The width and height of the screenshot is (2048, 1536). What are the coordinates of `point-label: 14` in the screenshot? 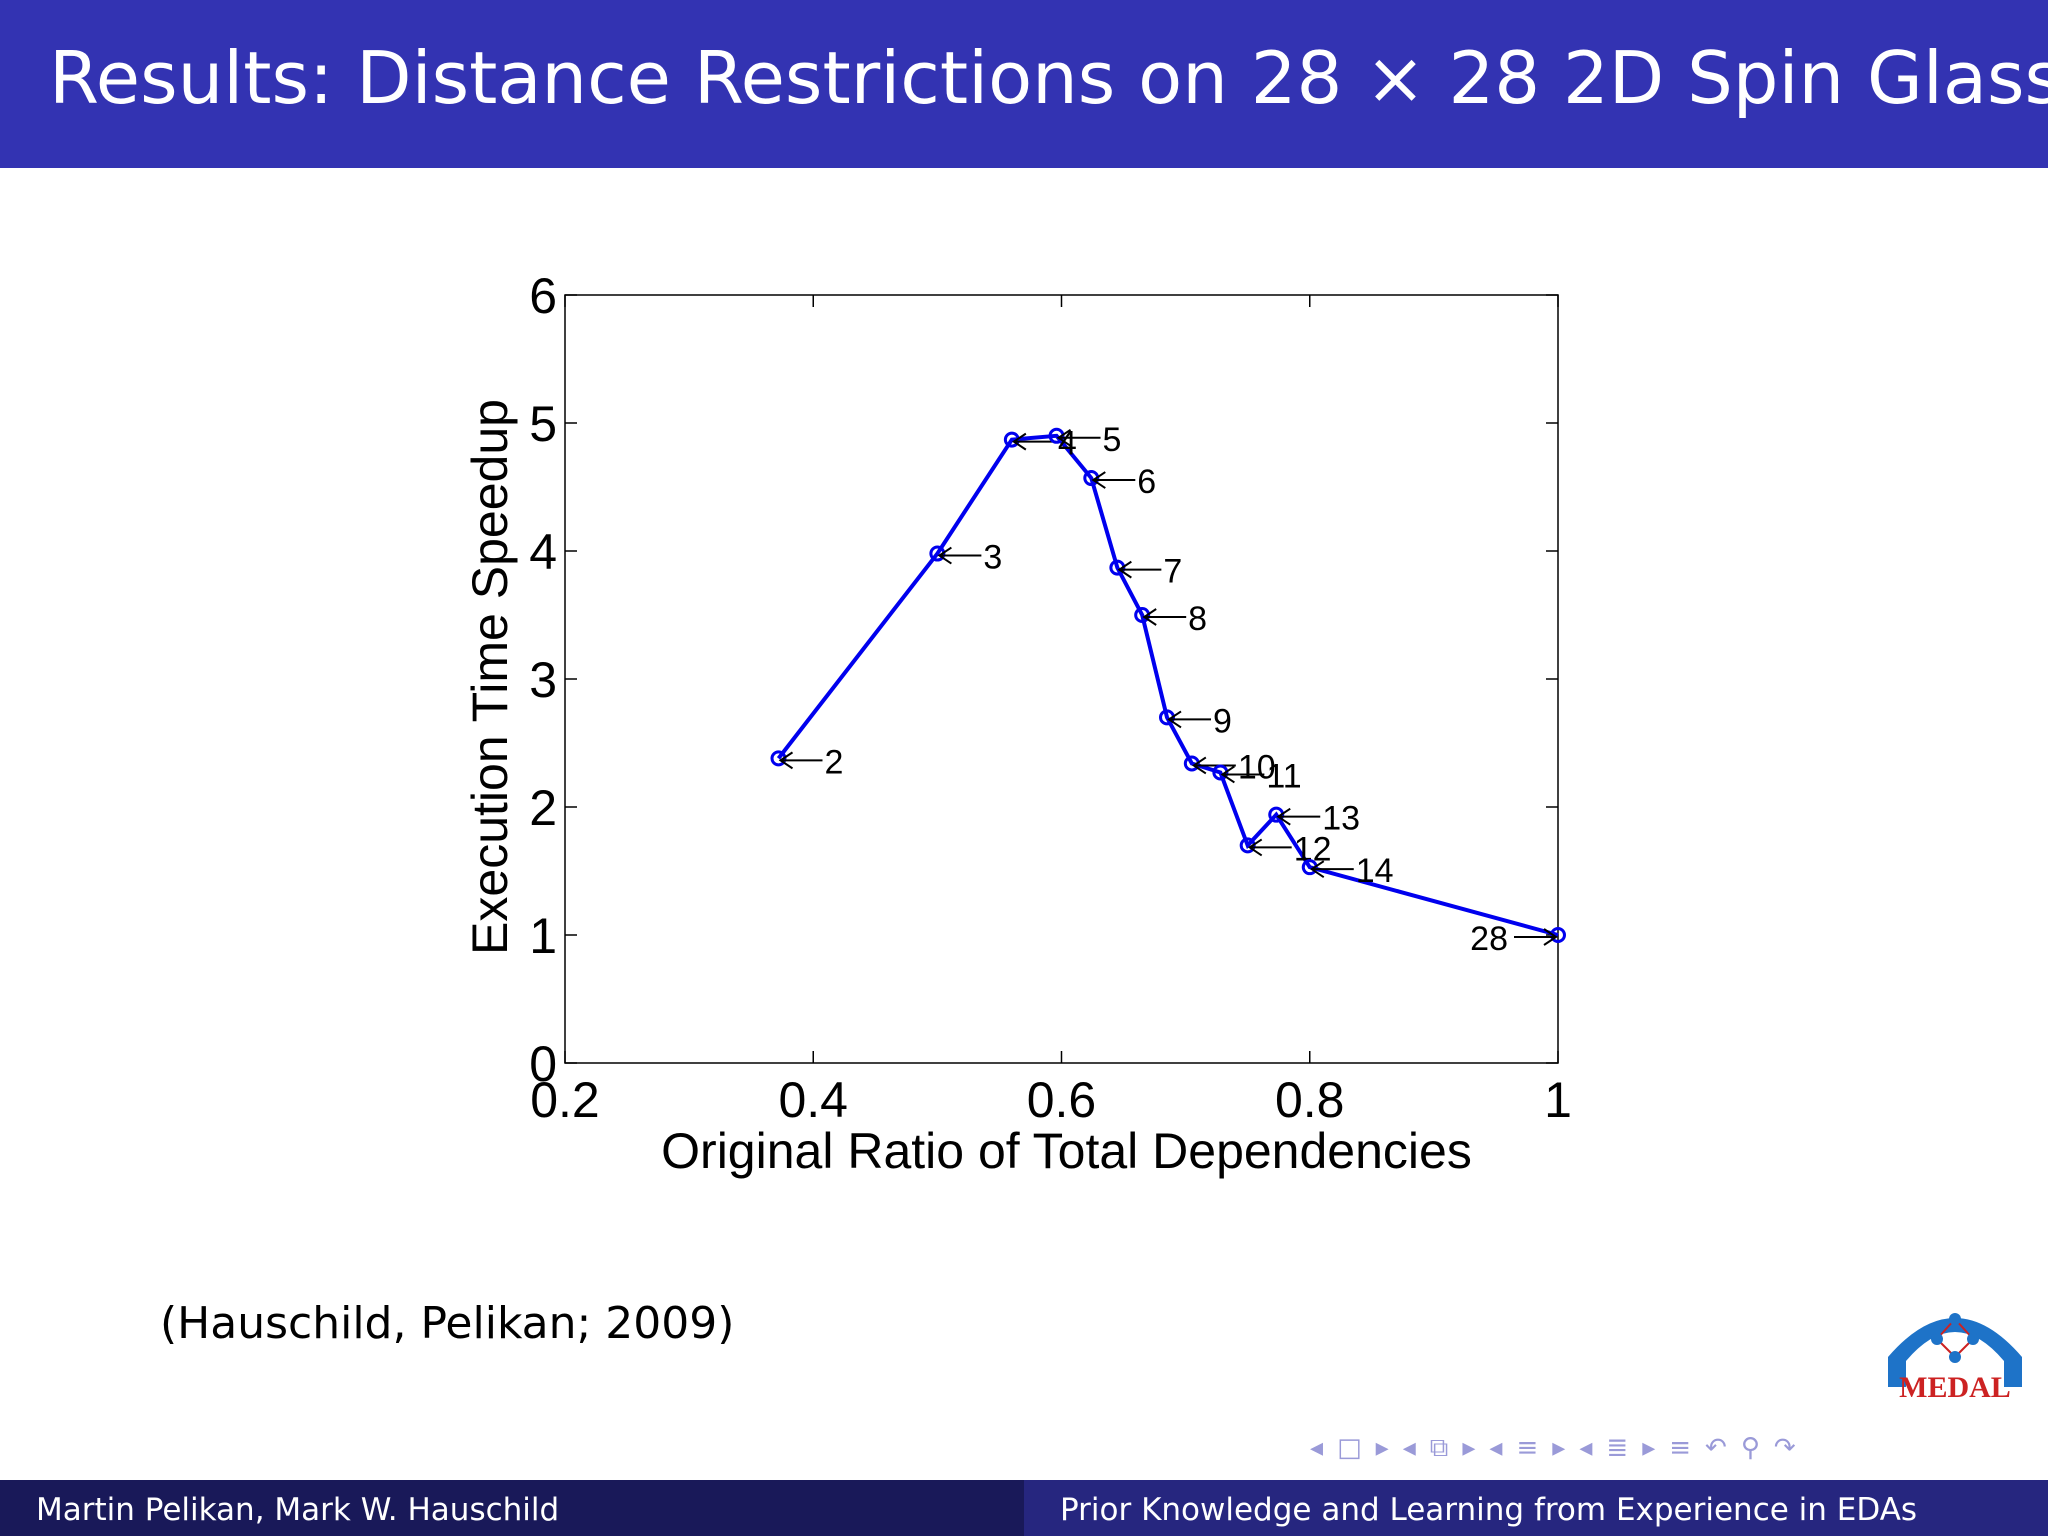 It's located at (1375, 871).